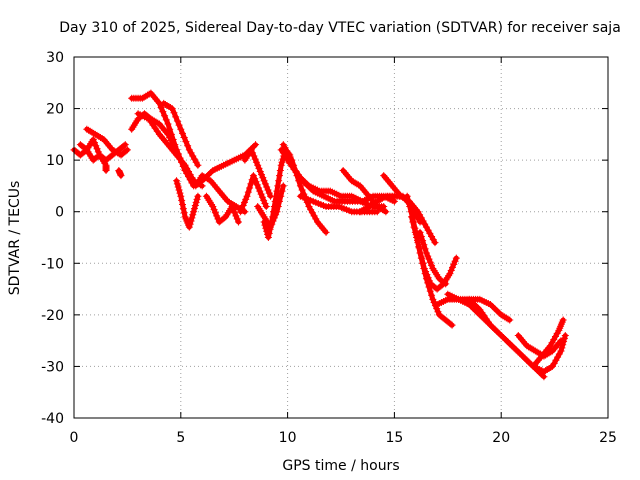  Describe the element at coordinates (180, 438) in the screenshot. I see `x-tick-label: 5` at that location.